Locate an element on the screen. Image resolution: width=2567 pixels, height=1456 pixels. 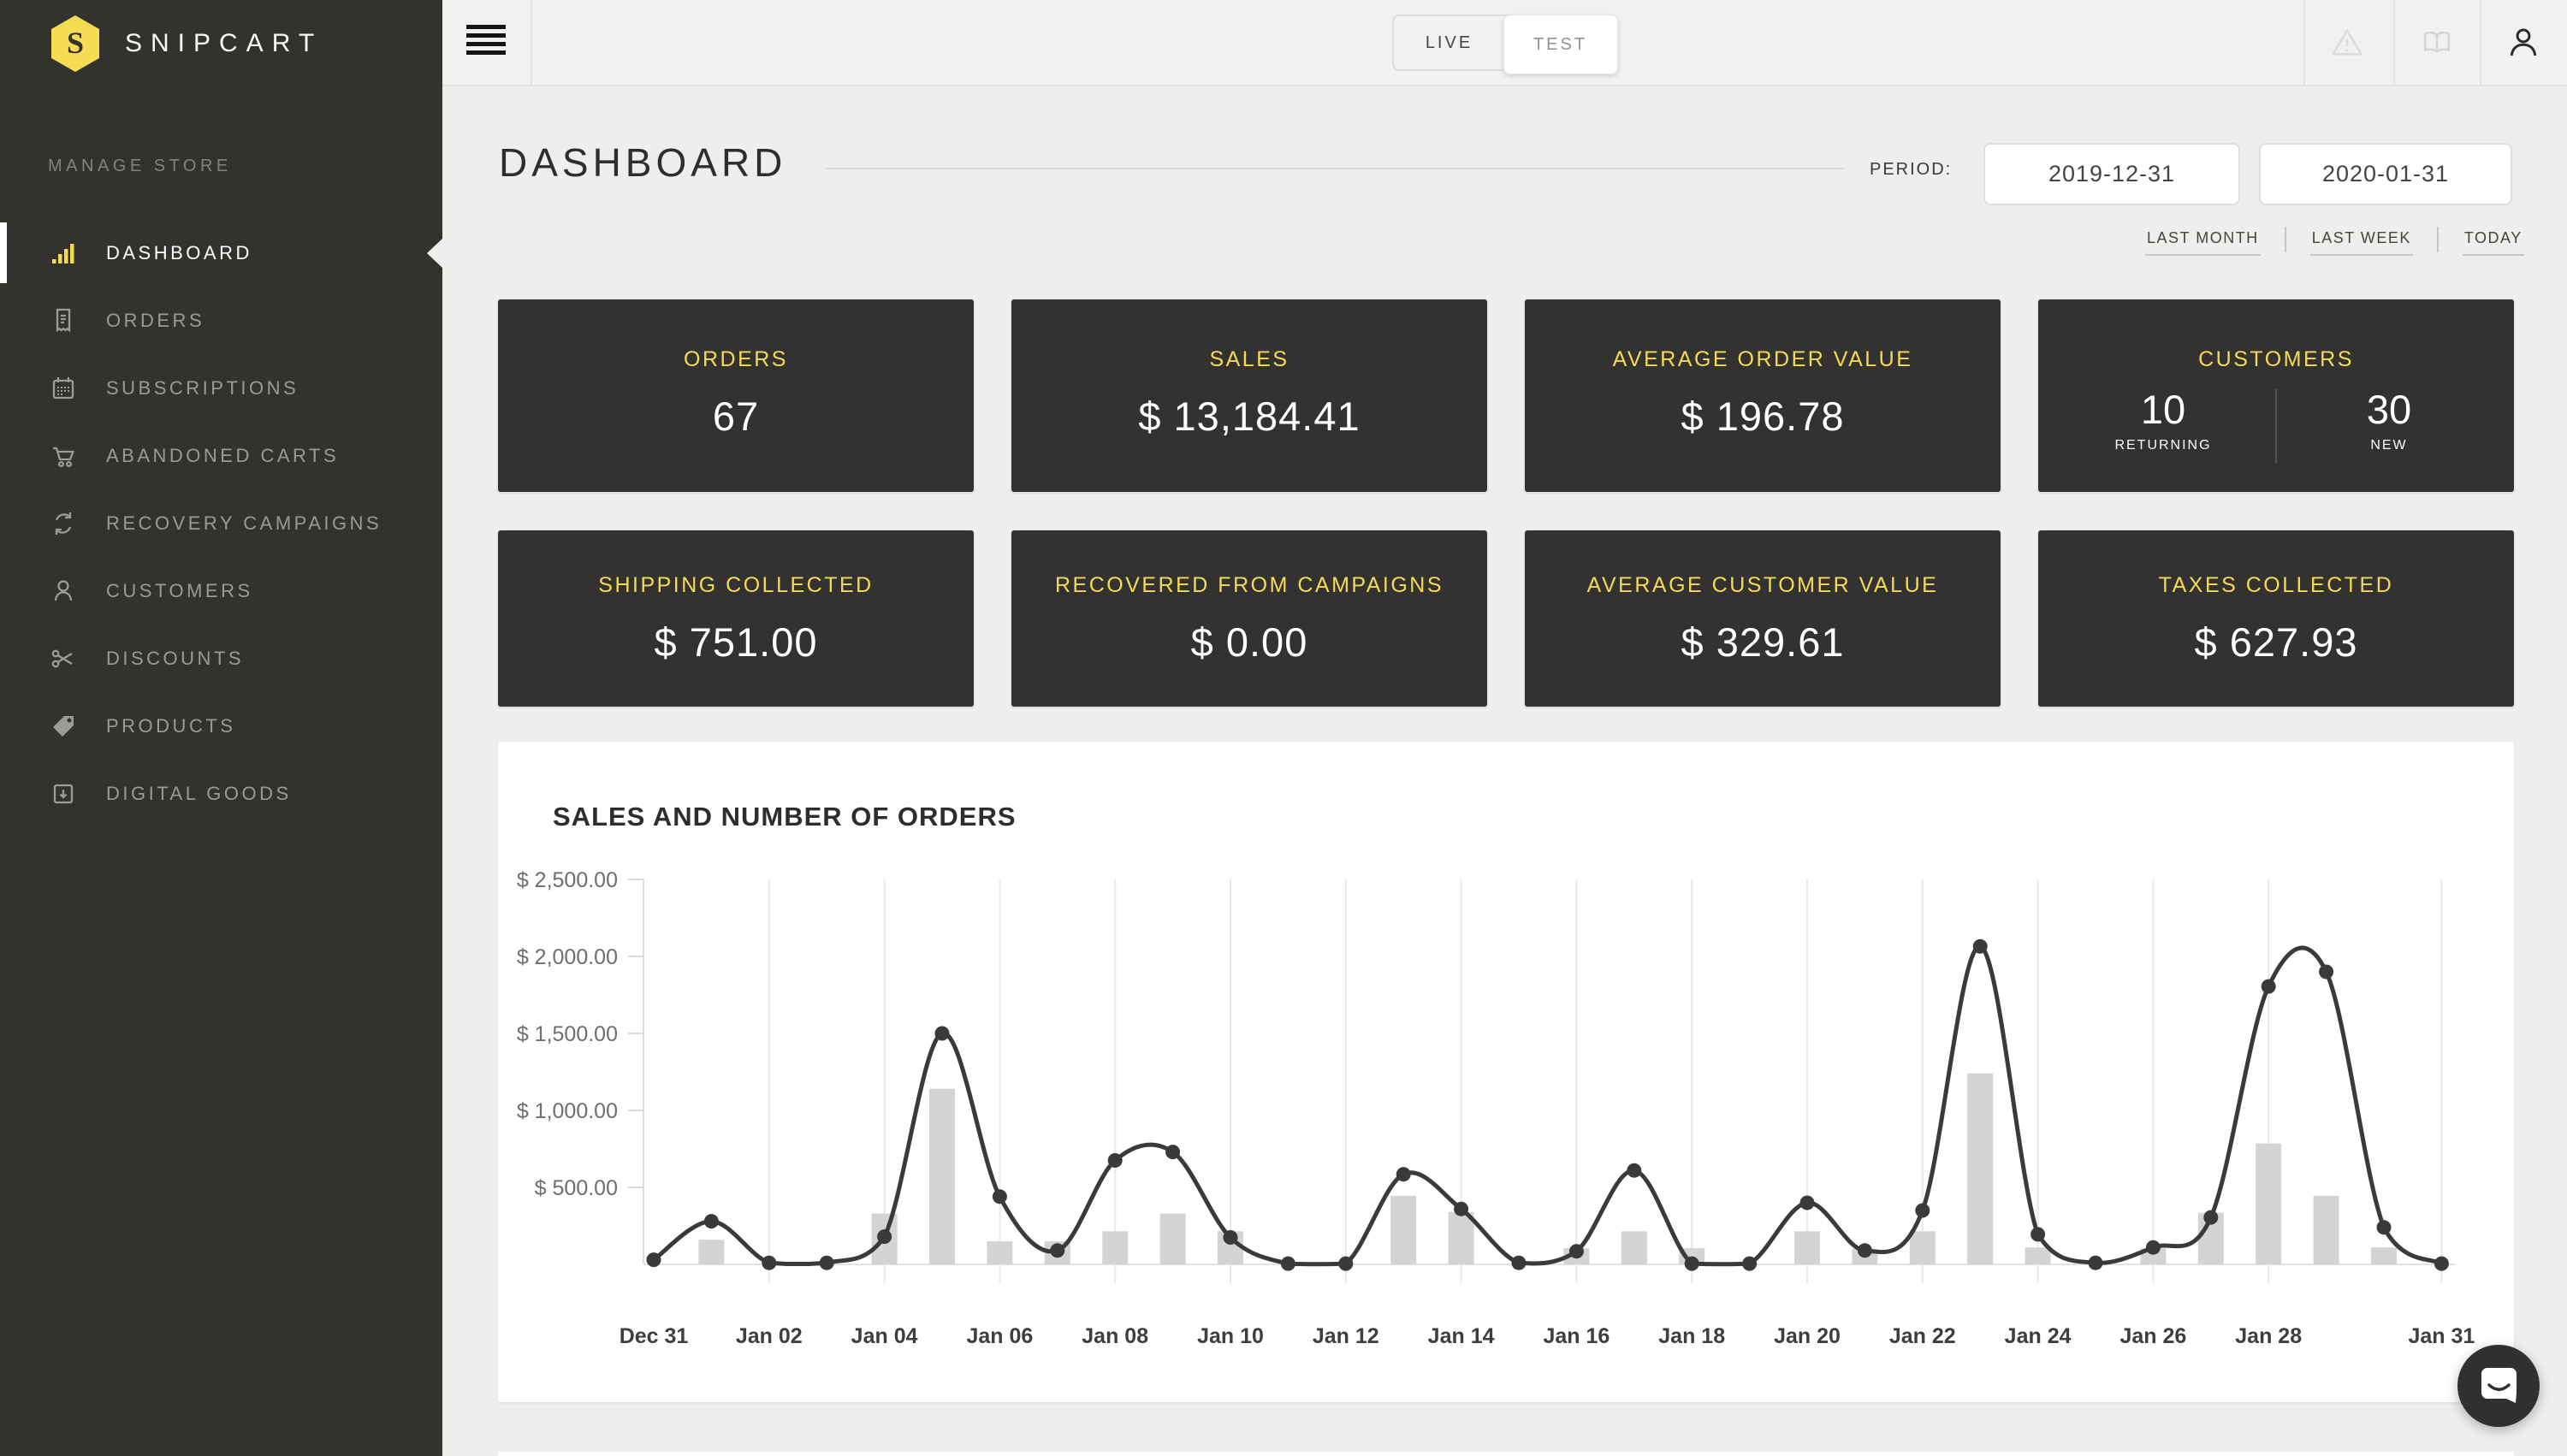
stat-title: AVERAGE ORDER VALUE is located at coordinates (1762, 359).